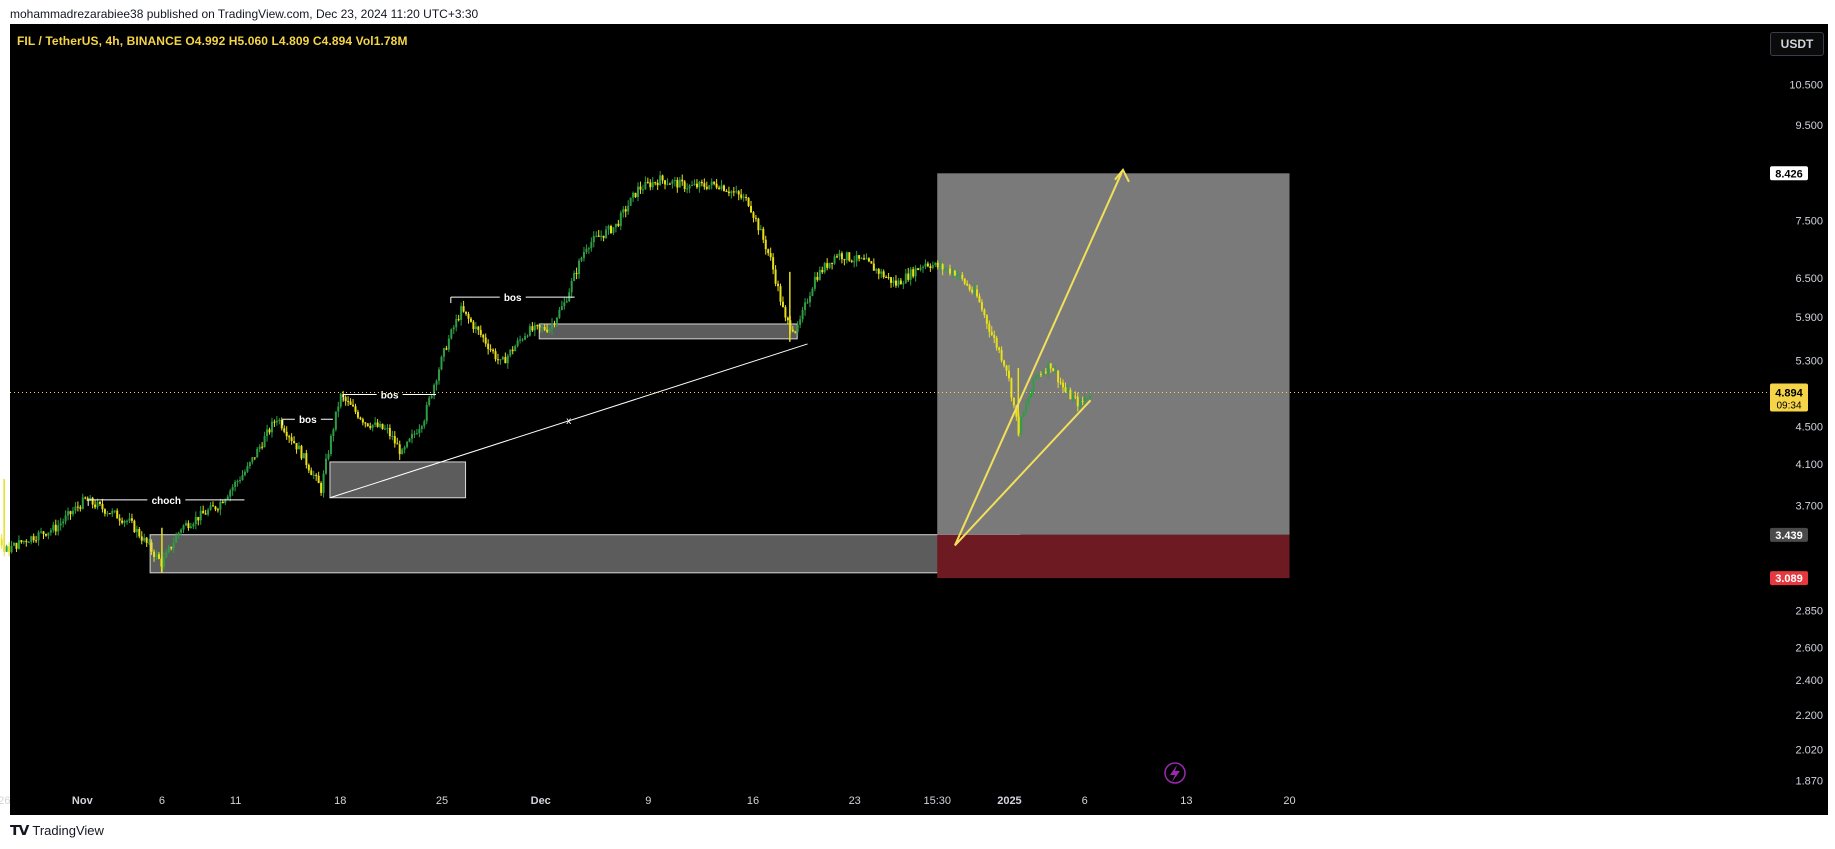  What do you see at coordinates (1809, 649) in the screenshot?
I see `price-tick-label: 2.600` at bounding box center [1809, 649].